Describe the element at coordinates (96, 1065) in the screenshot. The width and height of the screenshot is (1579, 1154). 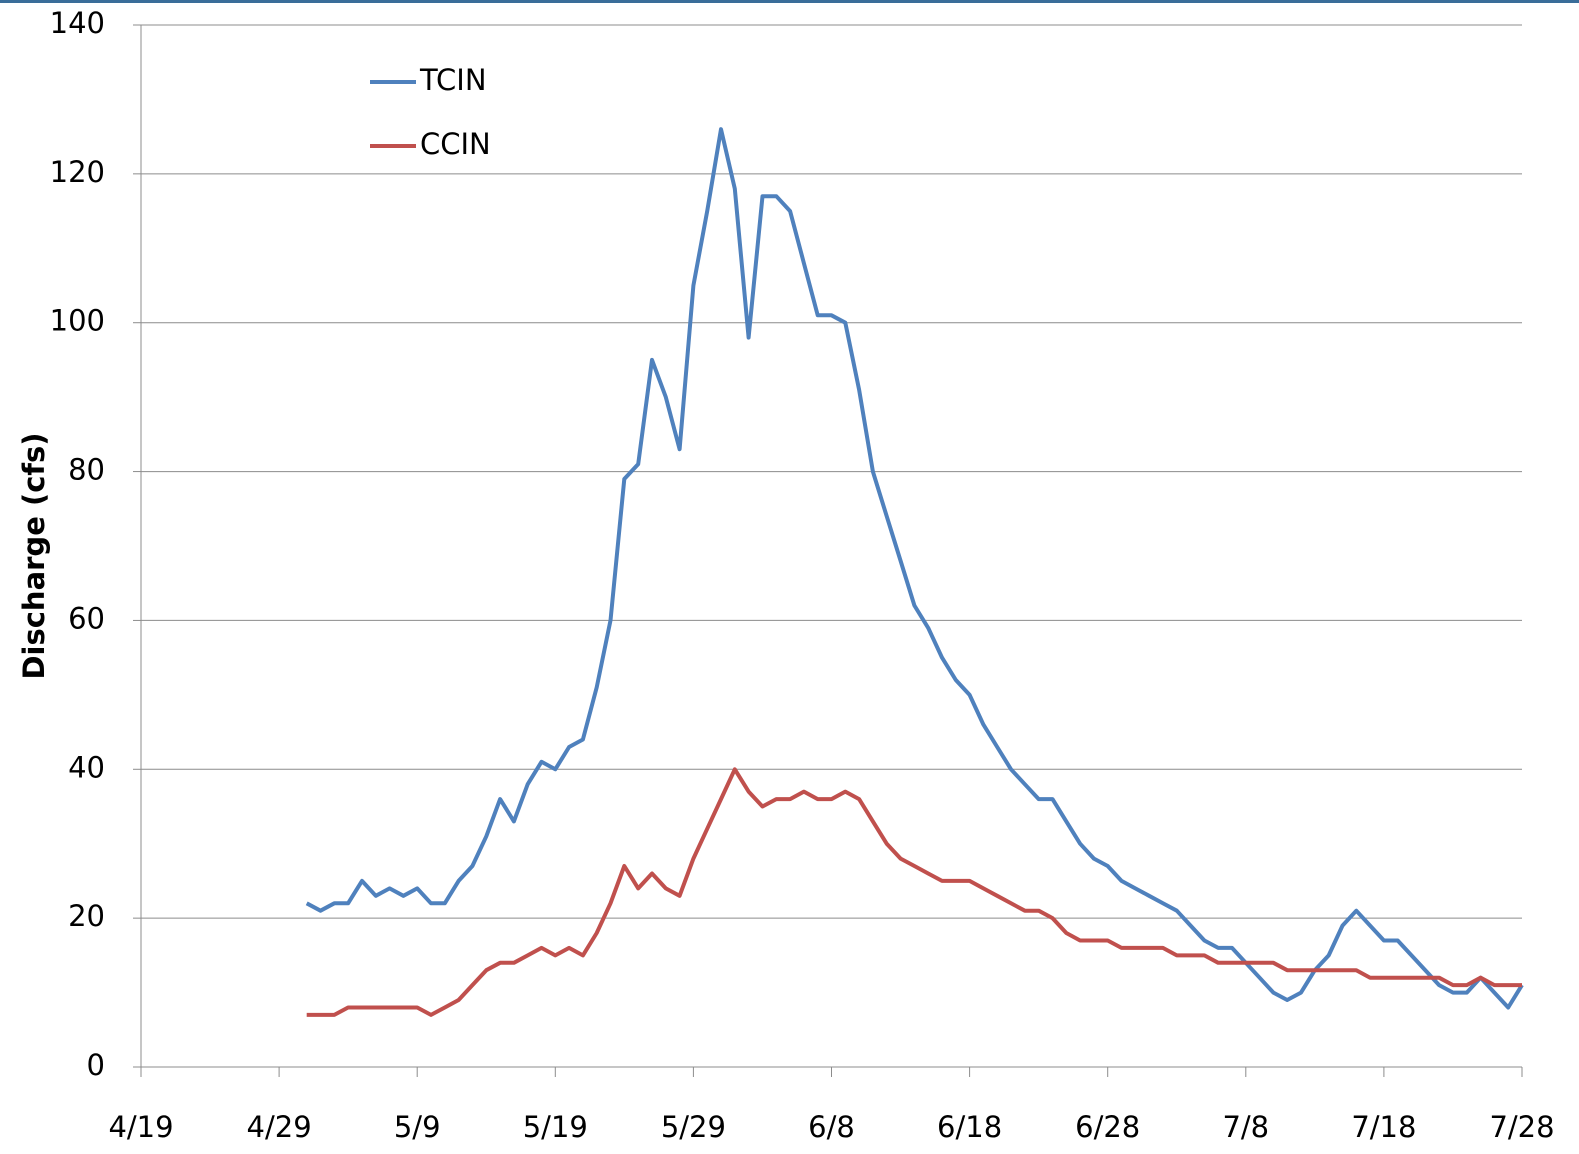
I see `y-tick-label: 0` at that location.